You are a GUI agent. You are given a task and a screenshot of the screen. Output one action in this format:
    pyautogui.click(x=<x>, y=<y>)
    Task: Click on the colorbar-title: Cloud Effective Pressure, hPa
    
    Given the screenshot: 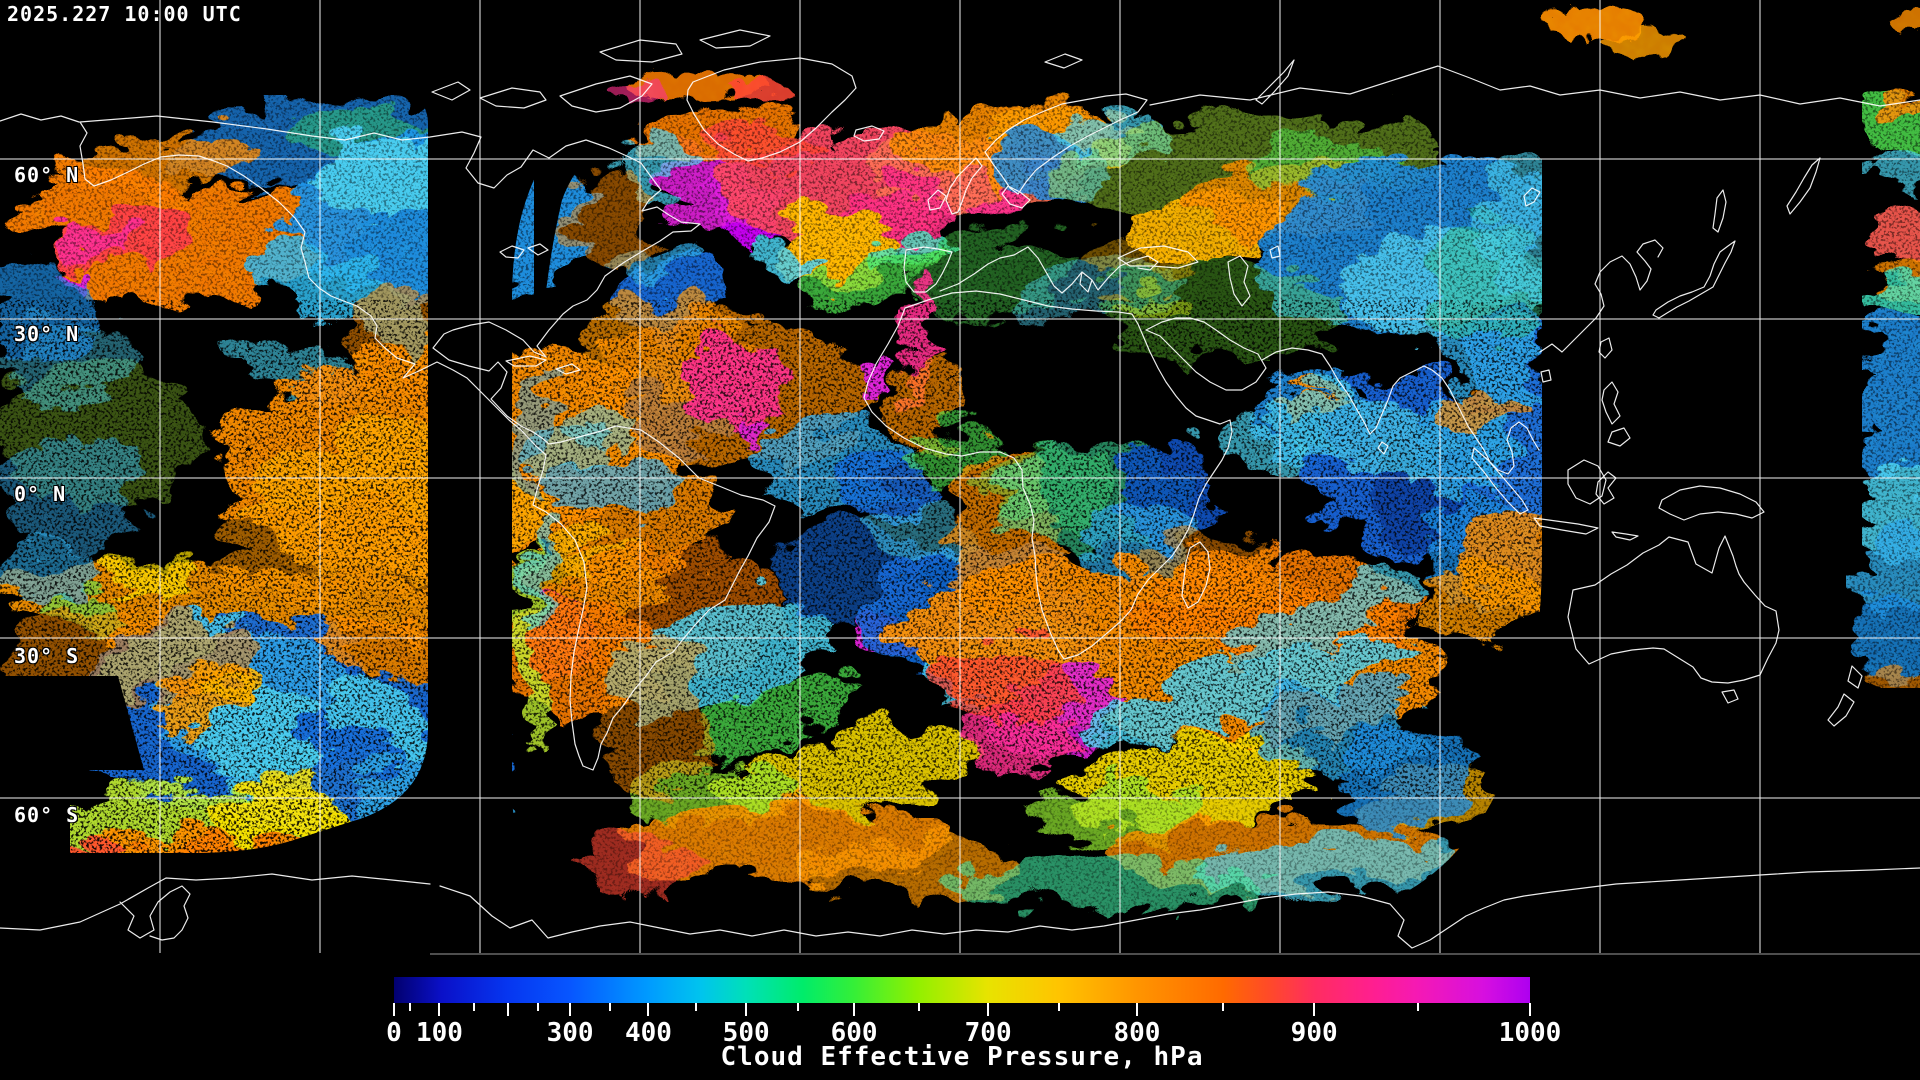 What is the action you would take?
    pyautogui.click(x=962, y=1057)
    